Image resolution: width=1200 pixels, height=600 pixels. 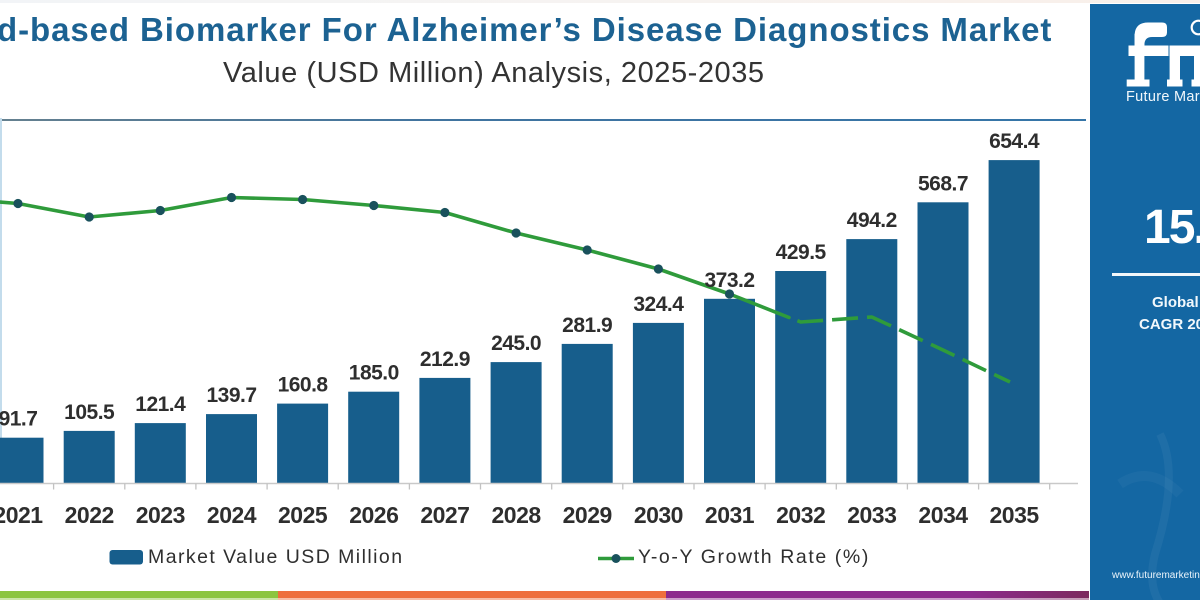 I want to click on svg-text: 2025, so click(x=303, y=515).